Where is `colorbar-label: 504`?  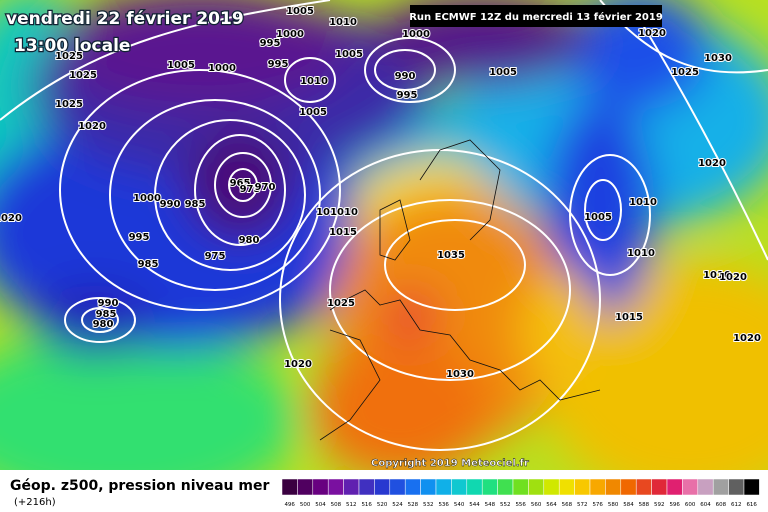
colorbar-label: 504 is located at coordinates (320, 505).